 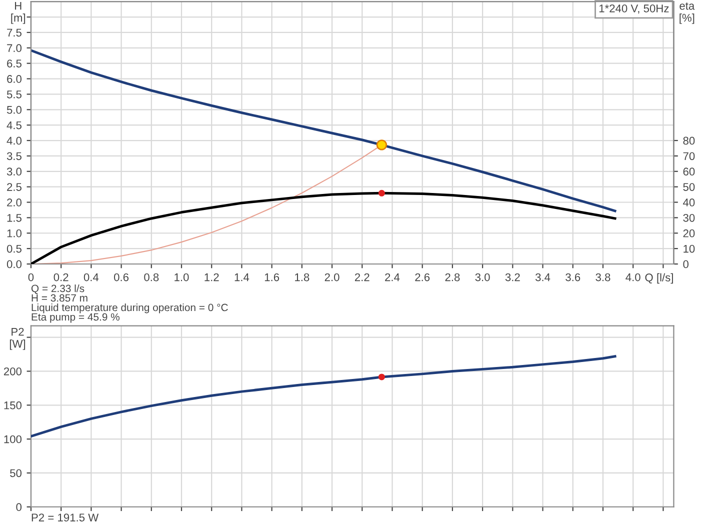 I want to click on y-tick-label: 50, so click(x=16, y=473).